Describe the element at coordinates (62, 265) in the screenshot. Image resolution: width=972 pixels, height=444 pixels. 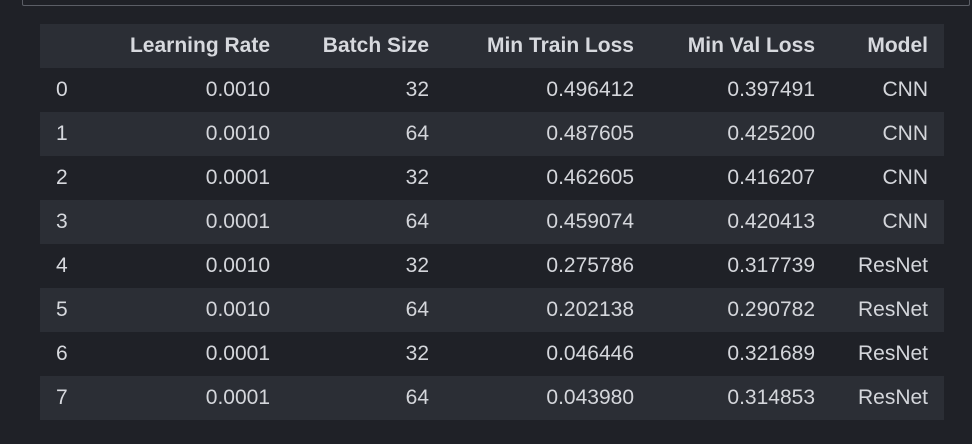
I see `row-index: 4` at that location.